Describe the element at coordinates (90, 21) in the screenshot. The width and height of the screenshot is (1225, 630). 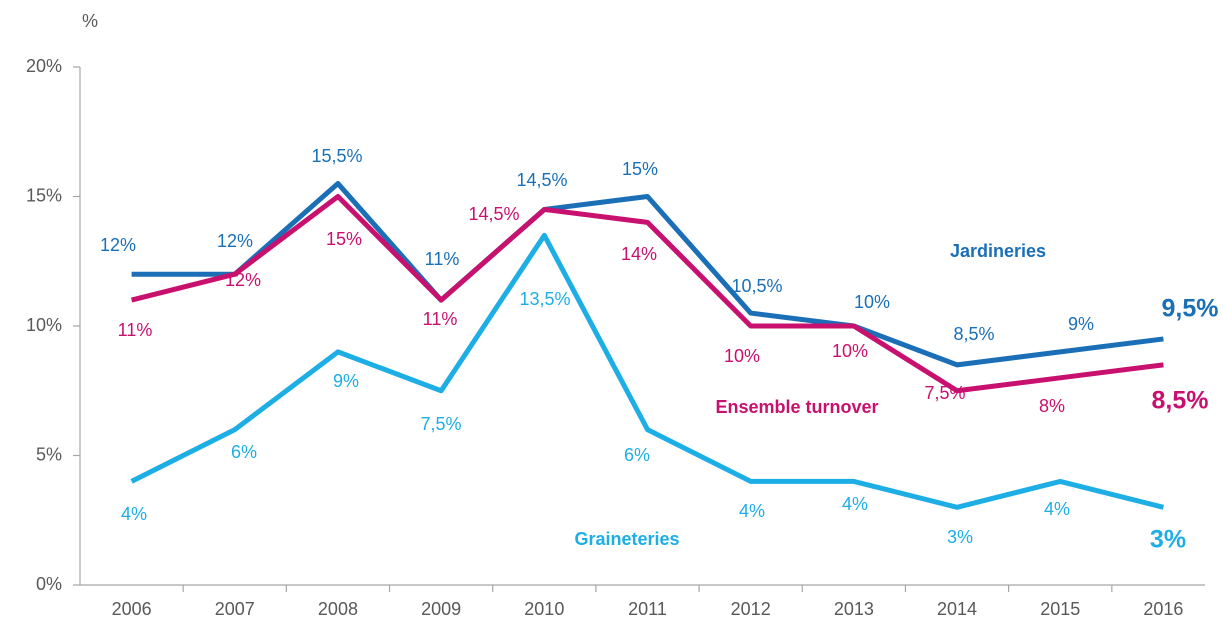
I see `y-axis-label: %` at that location.